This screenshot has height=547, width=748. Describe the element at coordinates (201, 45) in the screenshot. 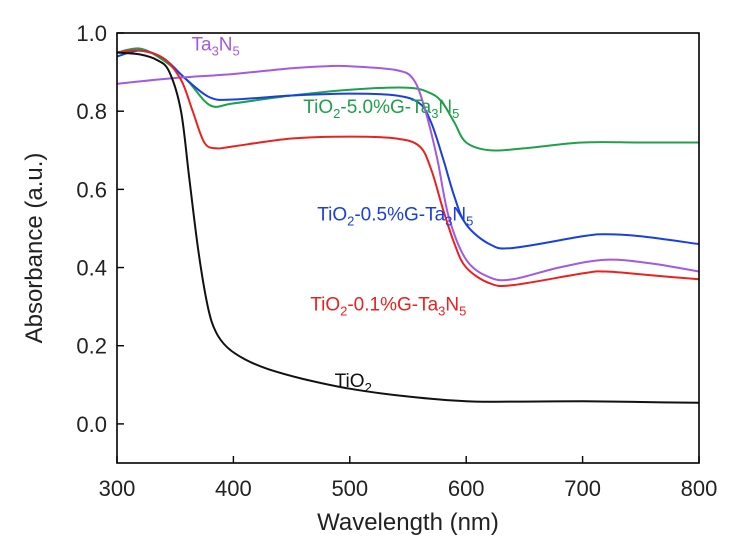

I see `series-label-part: Ta` at that location.